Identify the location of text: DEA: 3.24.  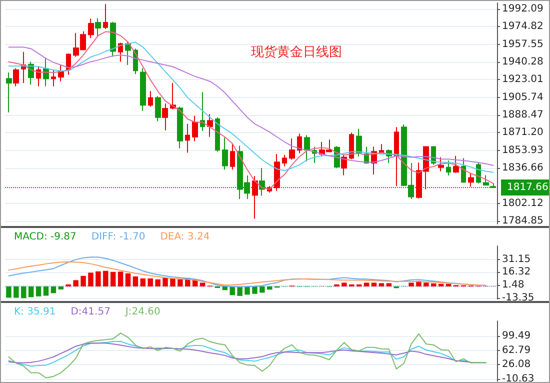
(185, 237).